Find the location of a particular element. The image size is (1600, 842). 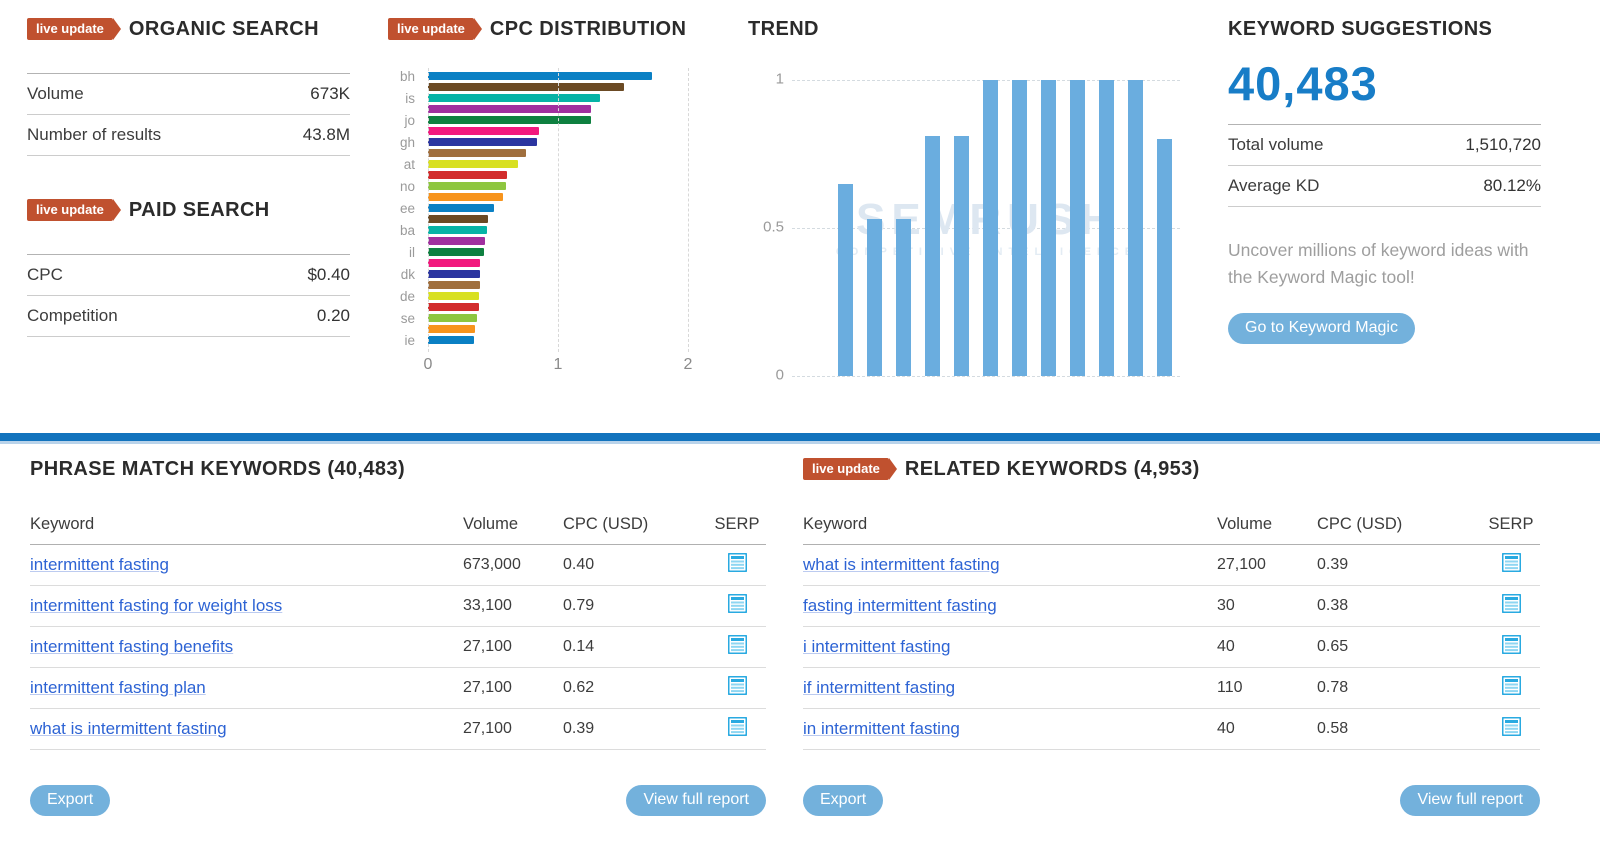

keyword-link: fasting intermittent fasting is located at coordinates (900, 605).